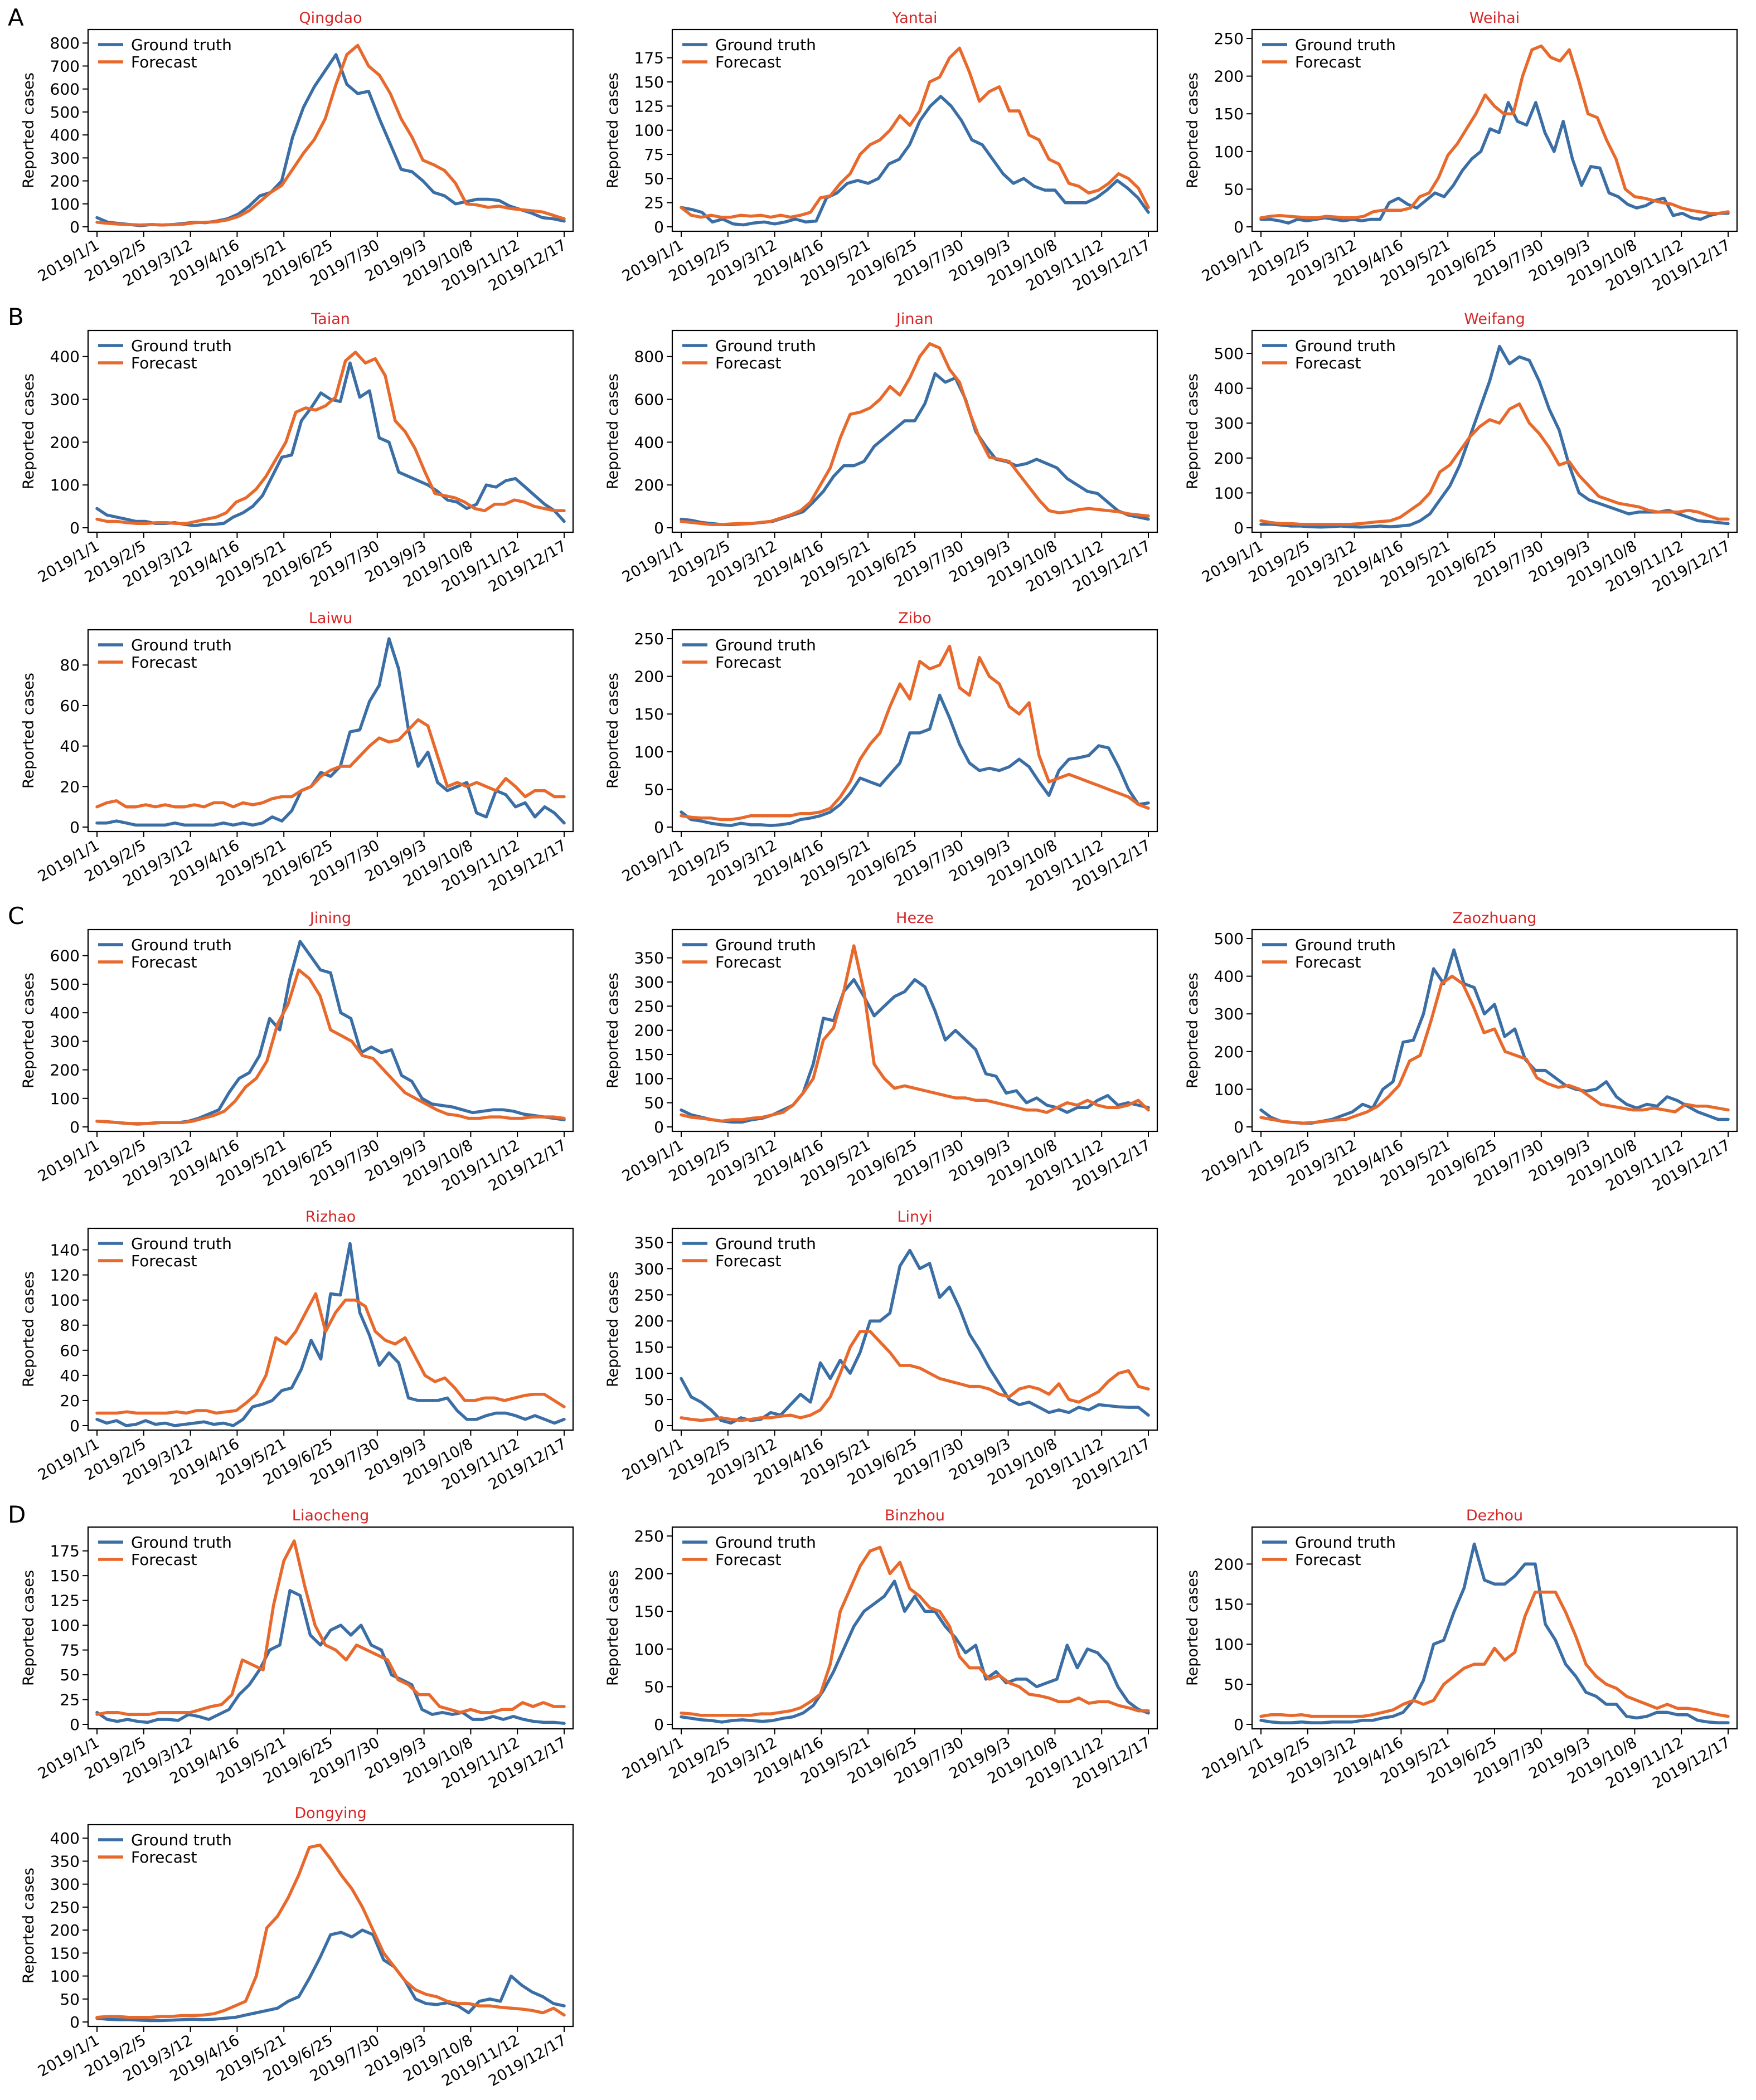 The width and height of the screenshot is (1756, 2100). Describe the element at coordinates (915, 1515) in the screenshot. I see `chart-title: Binzhou` at that location.